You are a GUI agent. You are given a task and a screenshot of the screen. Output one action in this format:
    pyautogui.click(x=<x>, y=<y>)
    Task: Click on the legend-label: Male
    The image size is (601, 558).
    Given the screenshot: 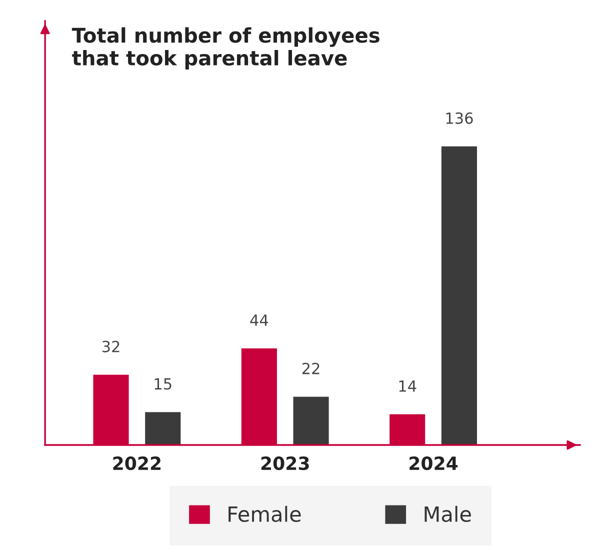 What is the action you would take?
    pyautogui.click(x=447, y=514)
    